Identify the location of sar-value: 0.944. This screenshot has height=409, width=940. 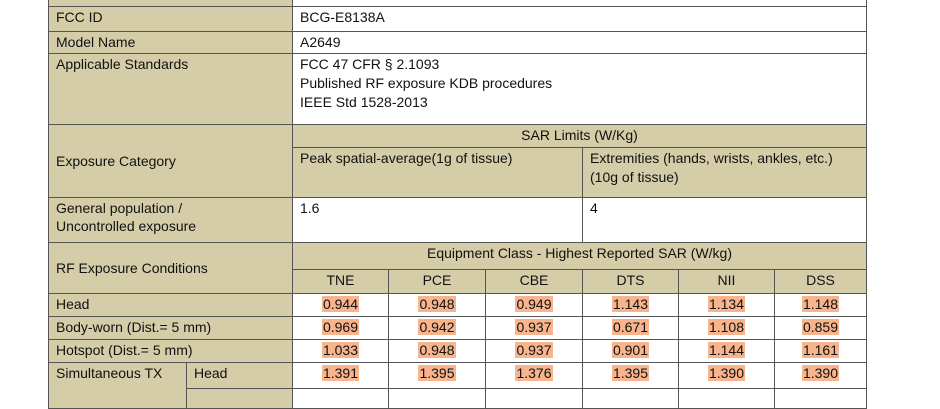
(340, 304).